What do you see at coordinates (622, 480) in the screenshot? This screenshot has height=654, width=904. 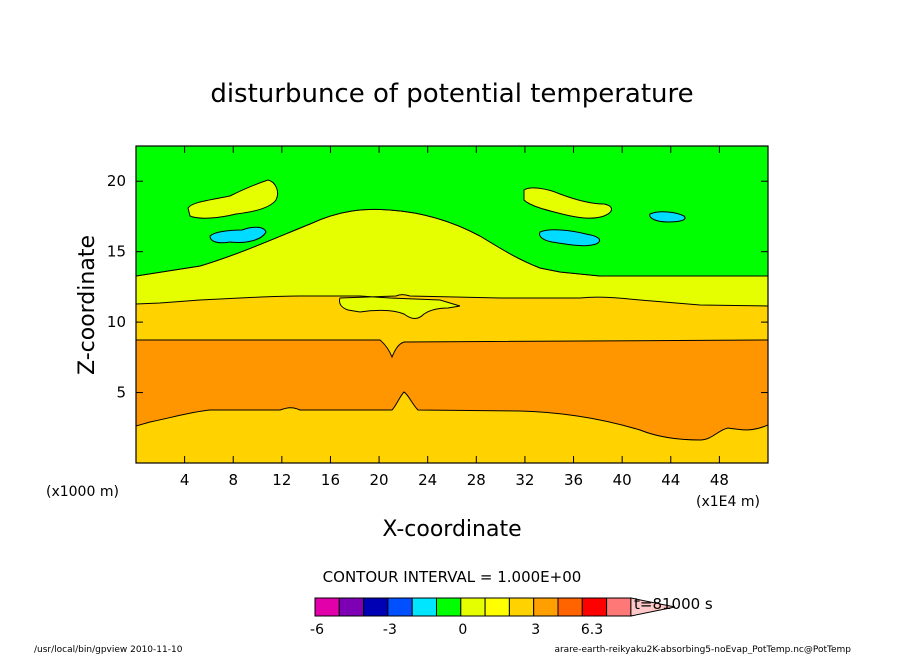 I see `x-tick-label: 40` at bounding box center [622, 480].